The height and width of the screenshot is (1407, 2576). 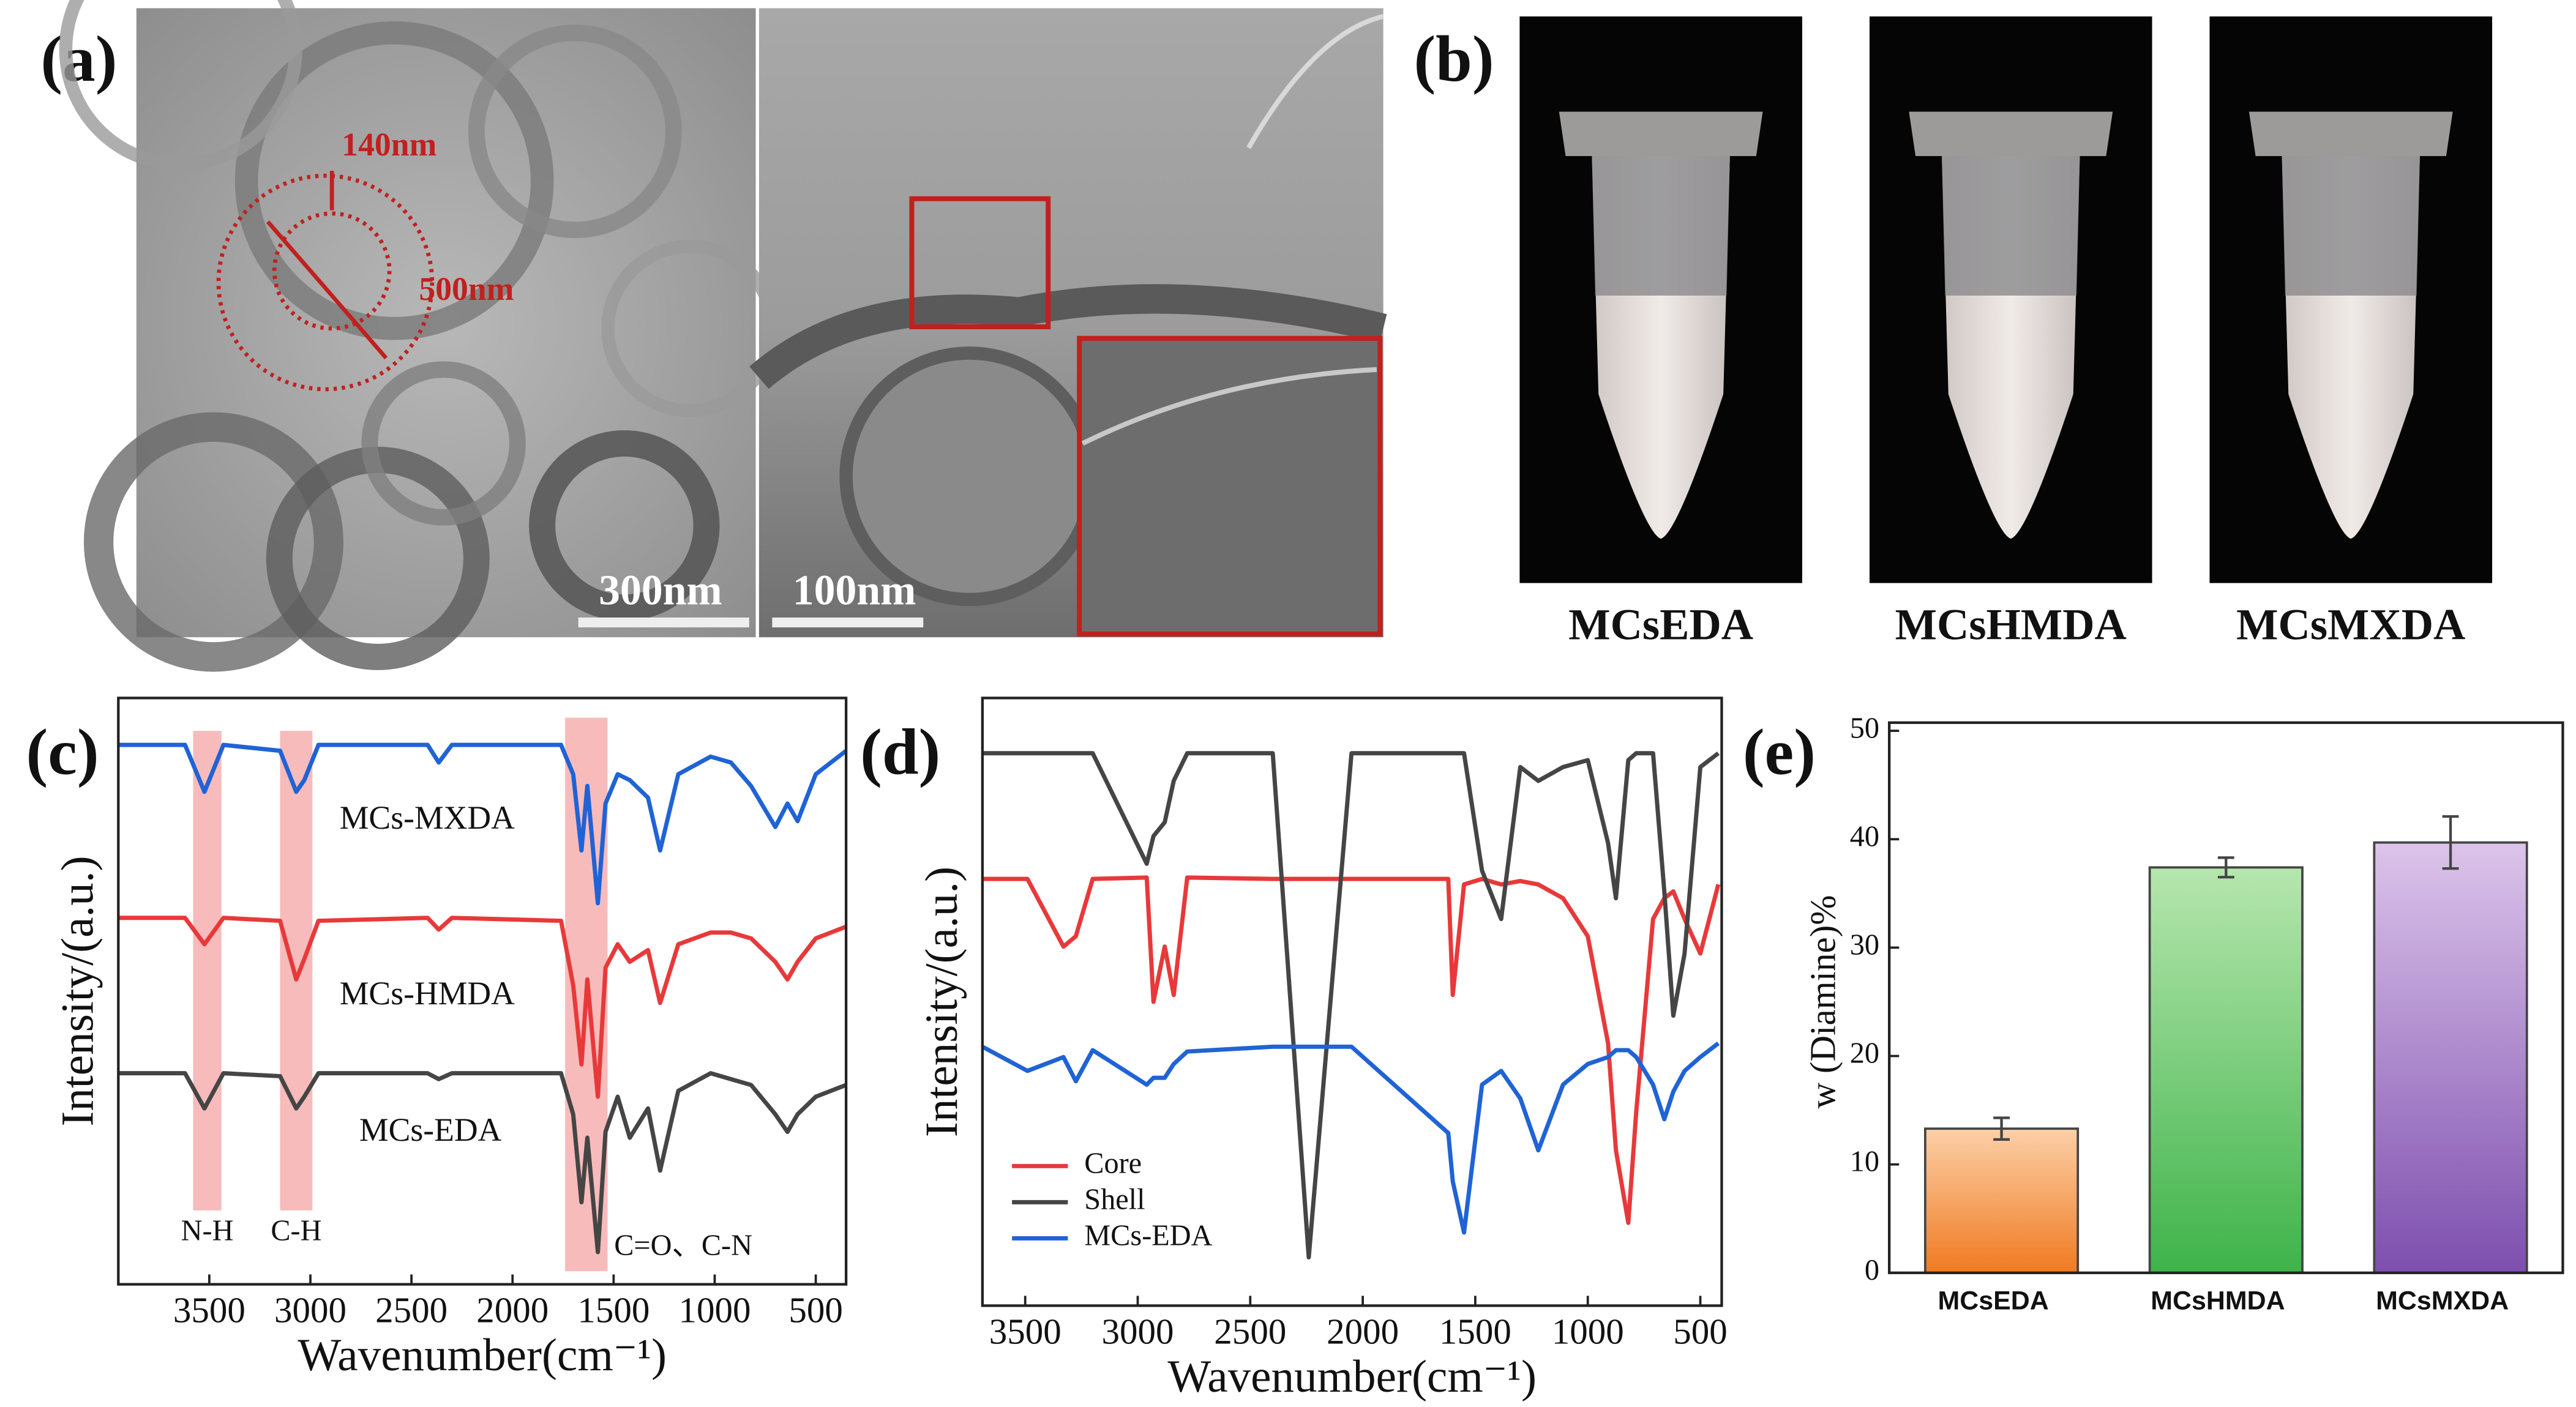 I want to click on y-tick-label: 50, so click(x=1865, y=728).